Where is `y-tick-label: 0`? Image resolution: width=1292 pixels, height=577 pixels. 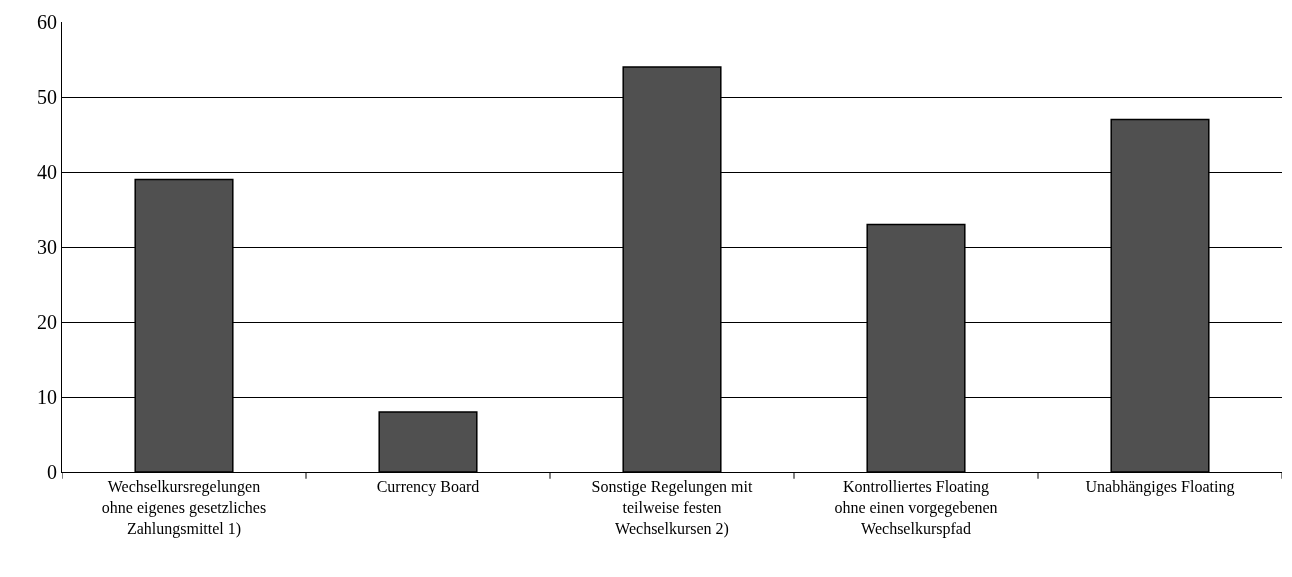 y-tick-label: 0 is located at coordinates (52, 472).